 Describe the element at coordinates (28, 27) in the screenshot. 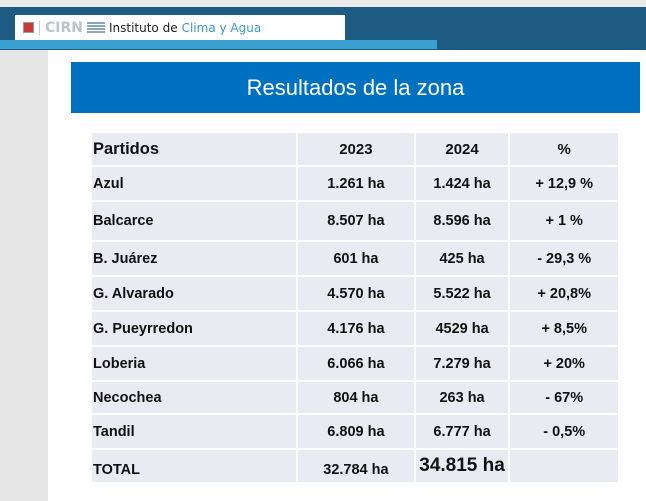

I see `inta-logo-icon` at that location.